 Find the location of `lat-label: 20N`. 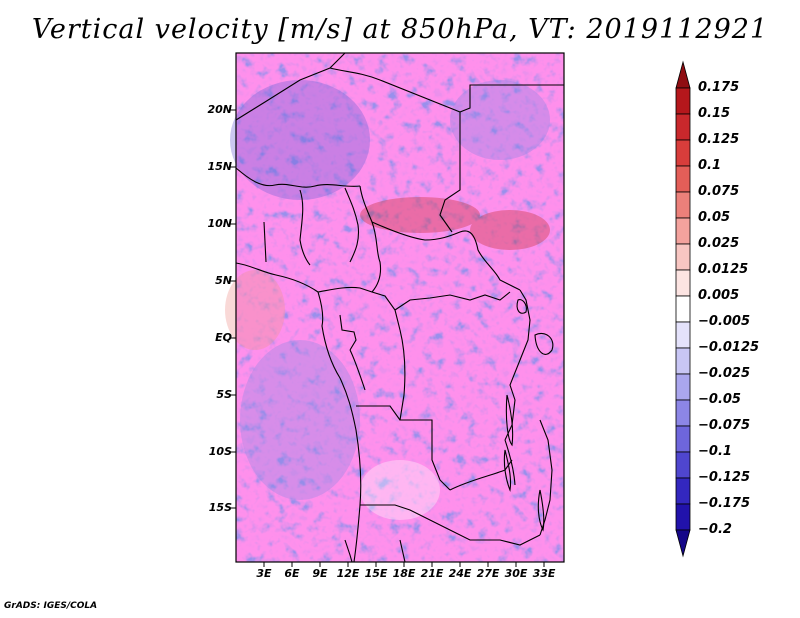

lat-label: 20N is located at coordinates (219, 109).